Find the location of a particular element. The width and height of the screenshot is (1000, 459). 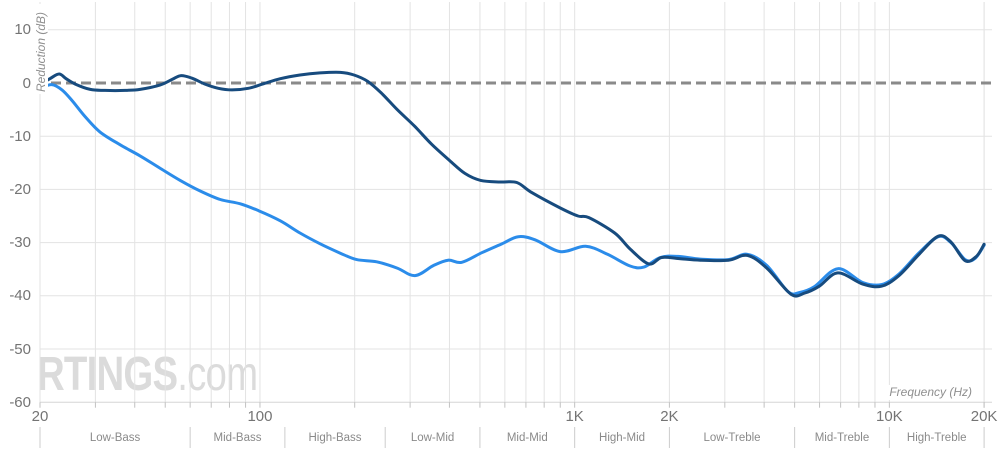

band-label: Mid-Mid is located at coordinates (527, 438).